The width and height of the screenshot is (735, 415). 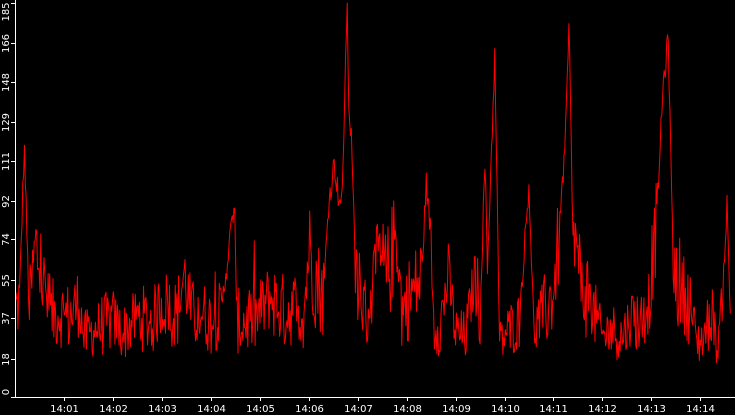 I want to click on x-tick-label: 14:02, so click(x=113, y=409).